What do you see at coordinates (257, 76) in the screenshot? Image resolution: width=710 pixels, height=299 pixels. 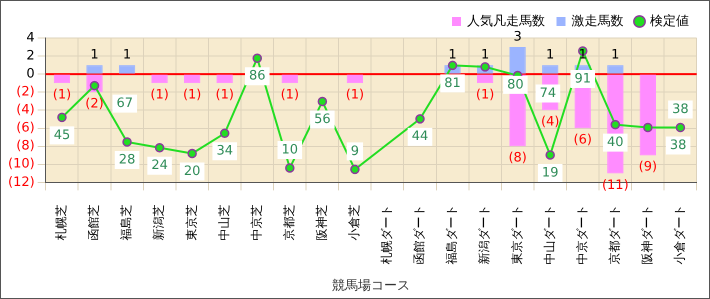 I see `data-label: 86` at bounding box center [257, 76].